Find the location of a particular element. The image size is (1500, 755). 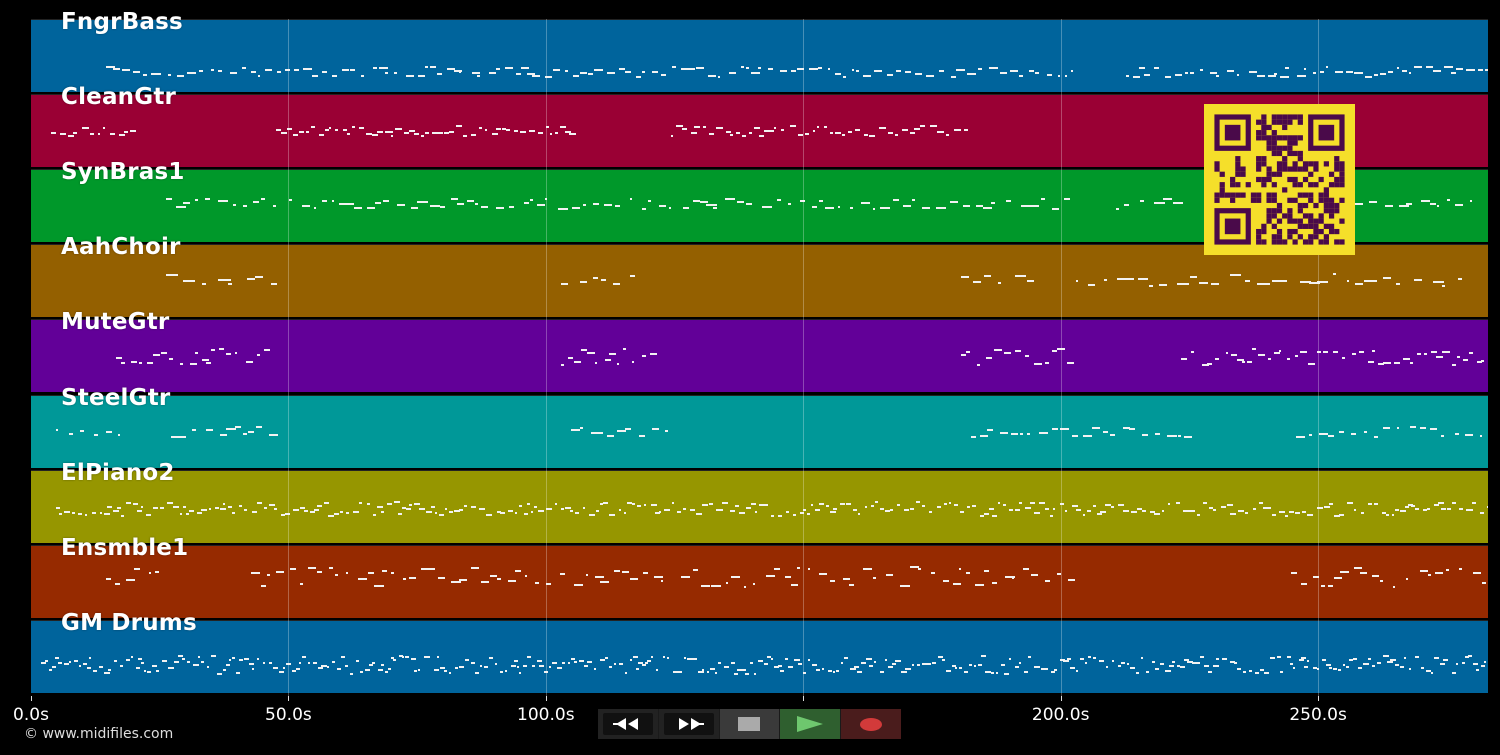

play-button is located at coordinates (810, 724).